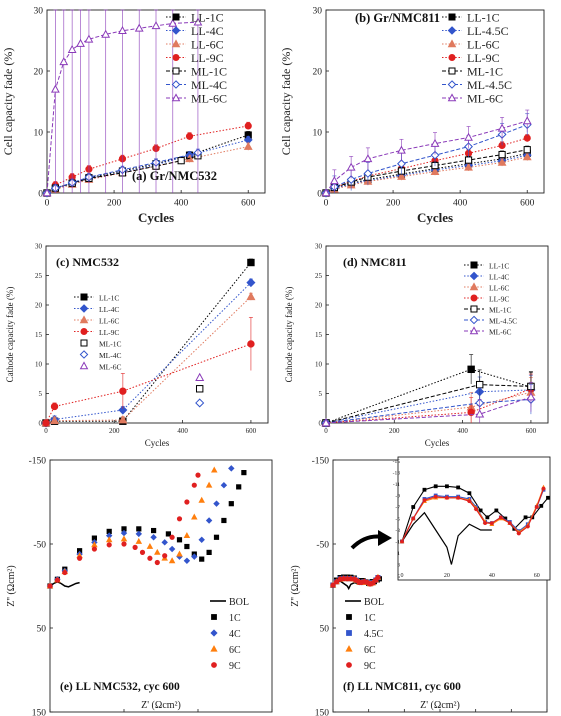 This screenshot has width=561, height=716. I want to click on inset-y-tick-label: 5, so click(398, 577).